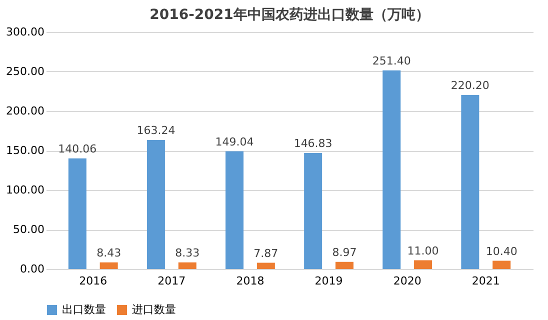 The image size is (548, 320). I want to click on y-tick-label: 0.00, so click(32, 269).